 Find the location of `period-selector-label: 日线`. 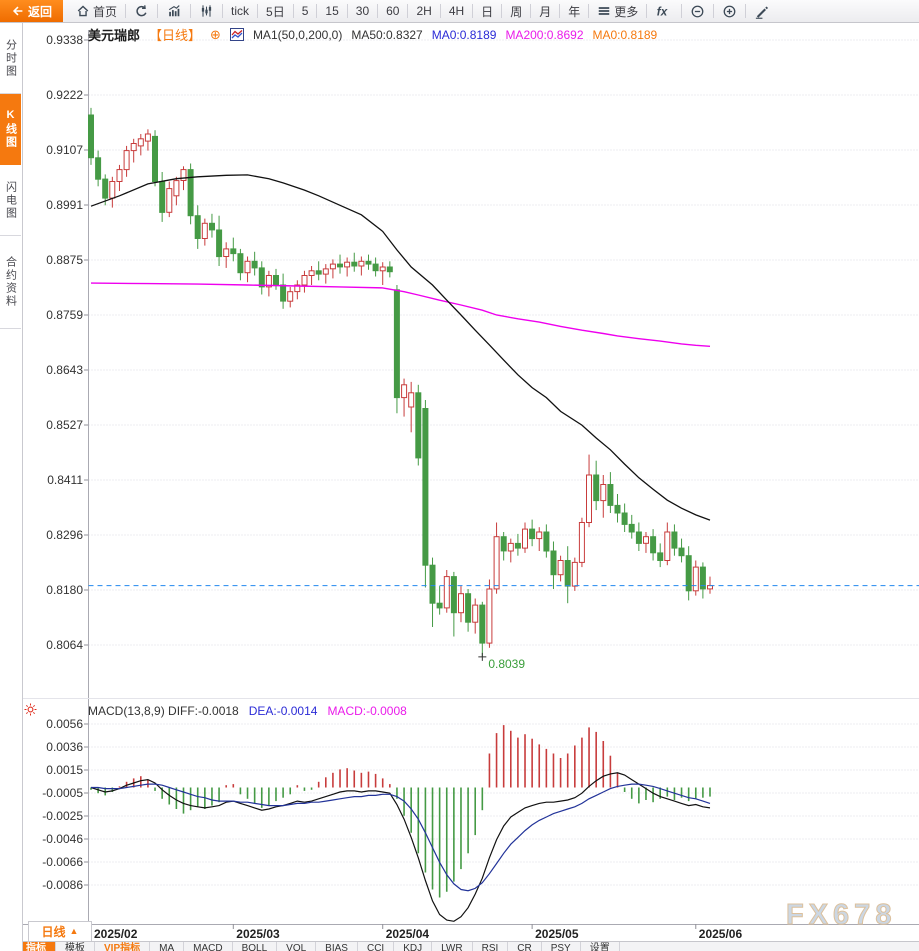

period-selector-label: 日线 is located at coordinates (53, 932).